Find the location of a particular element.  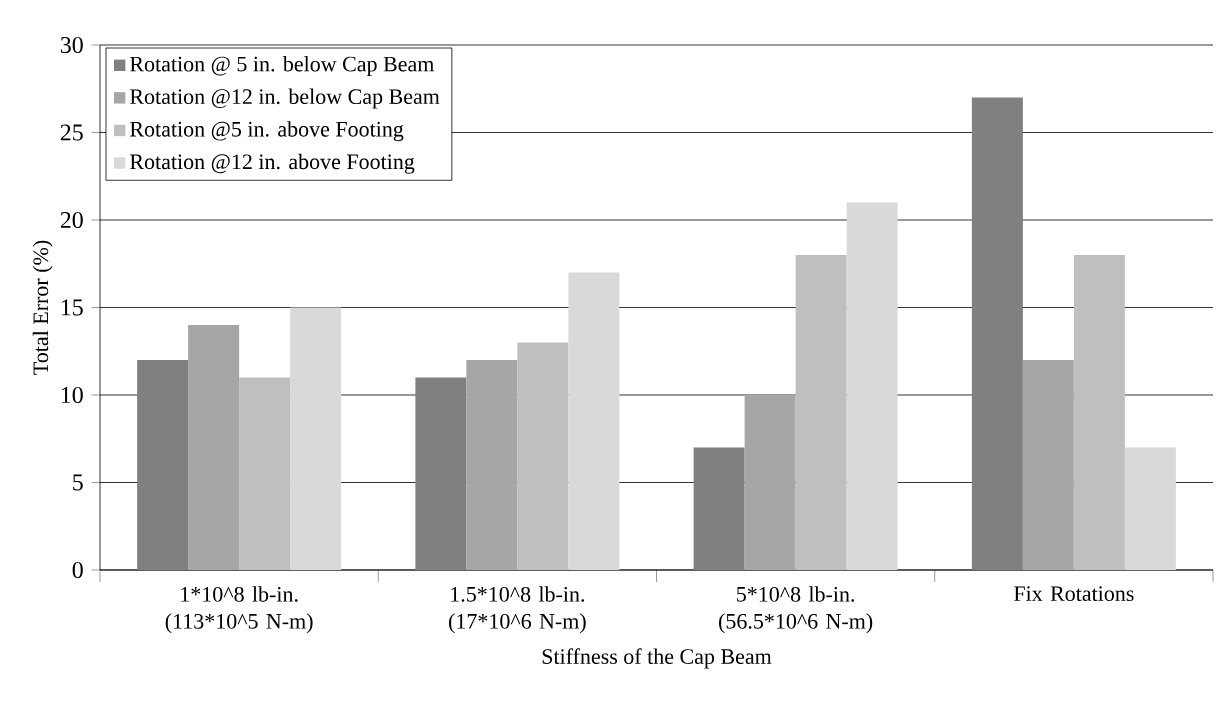

y-axis-title: Total Error (%) is located at coordinates (42, 307).